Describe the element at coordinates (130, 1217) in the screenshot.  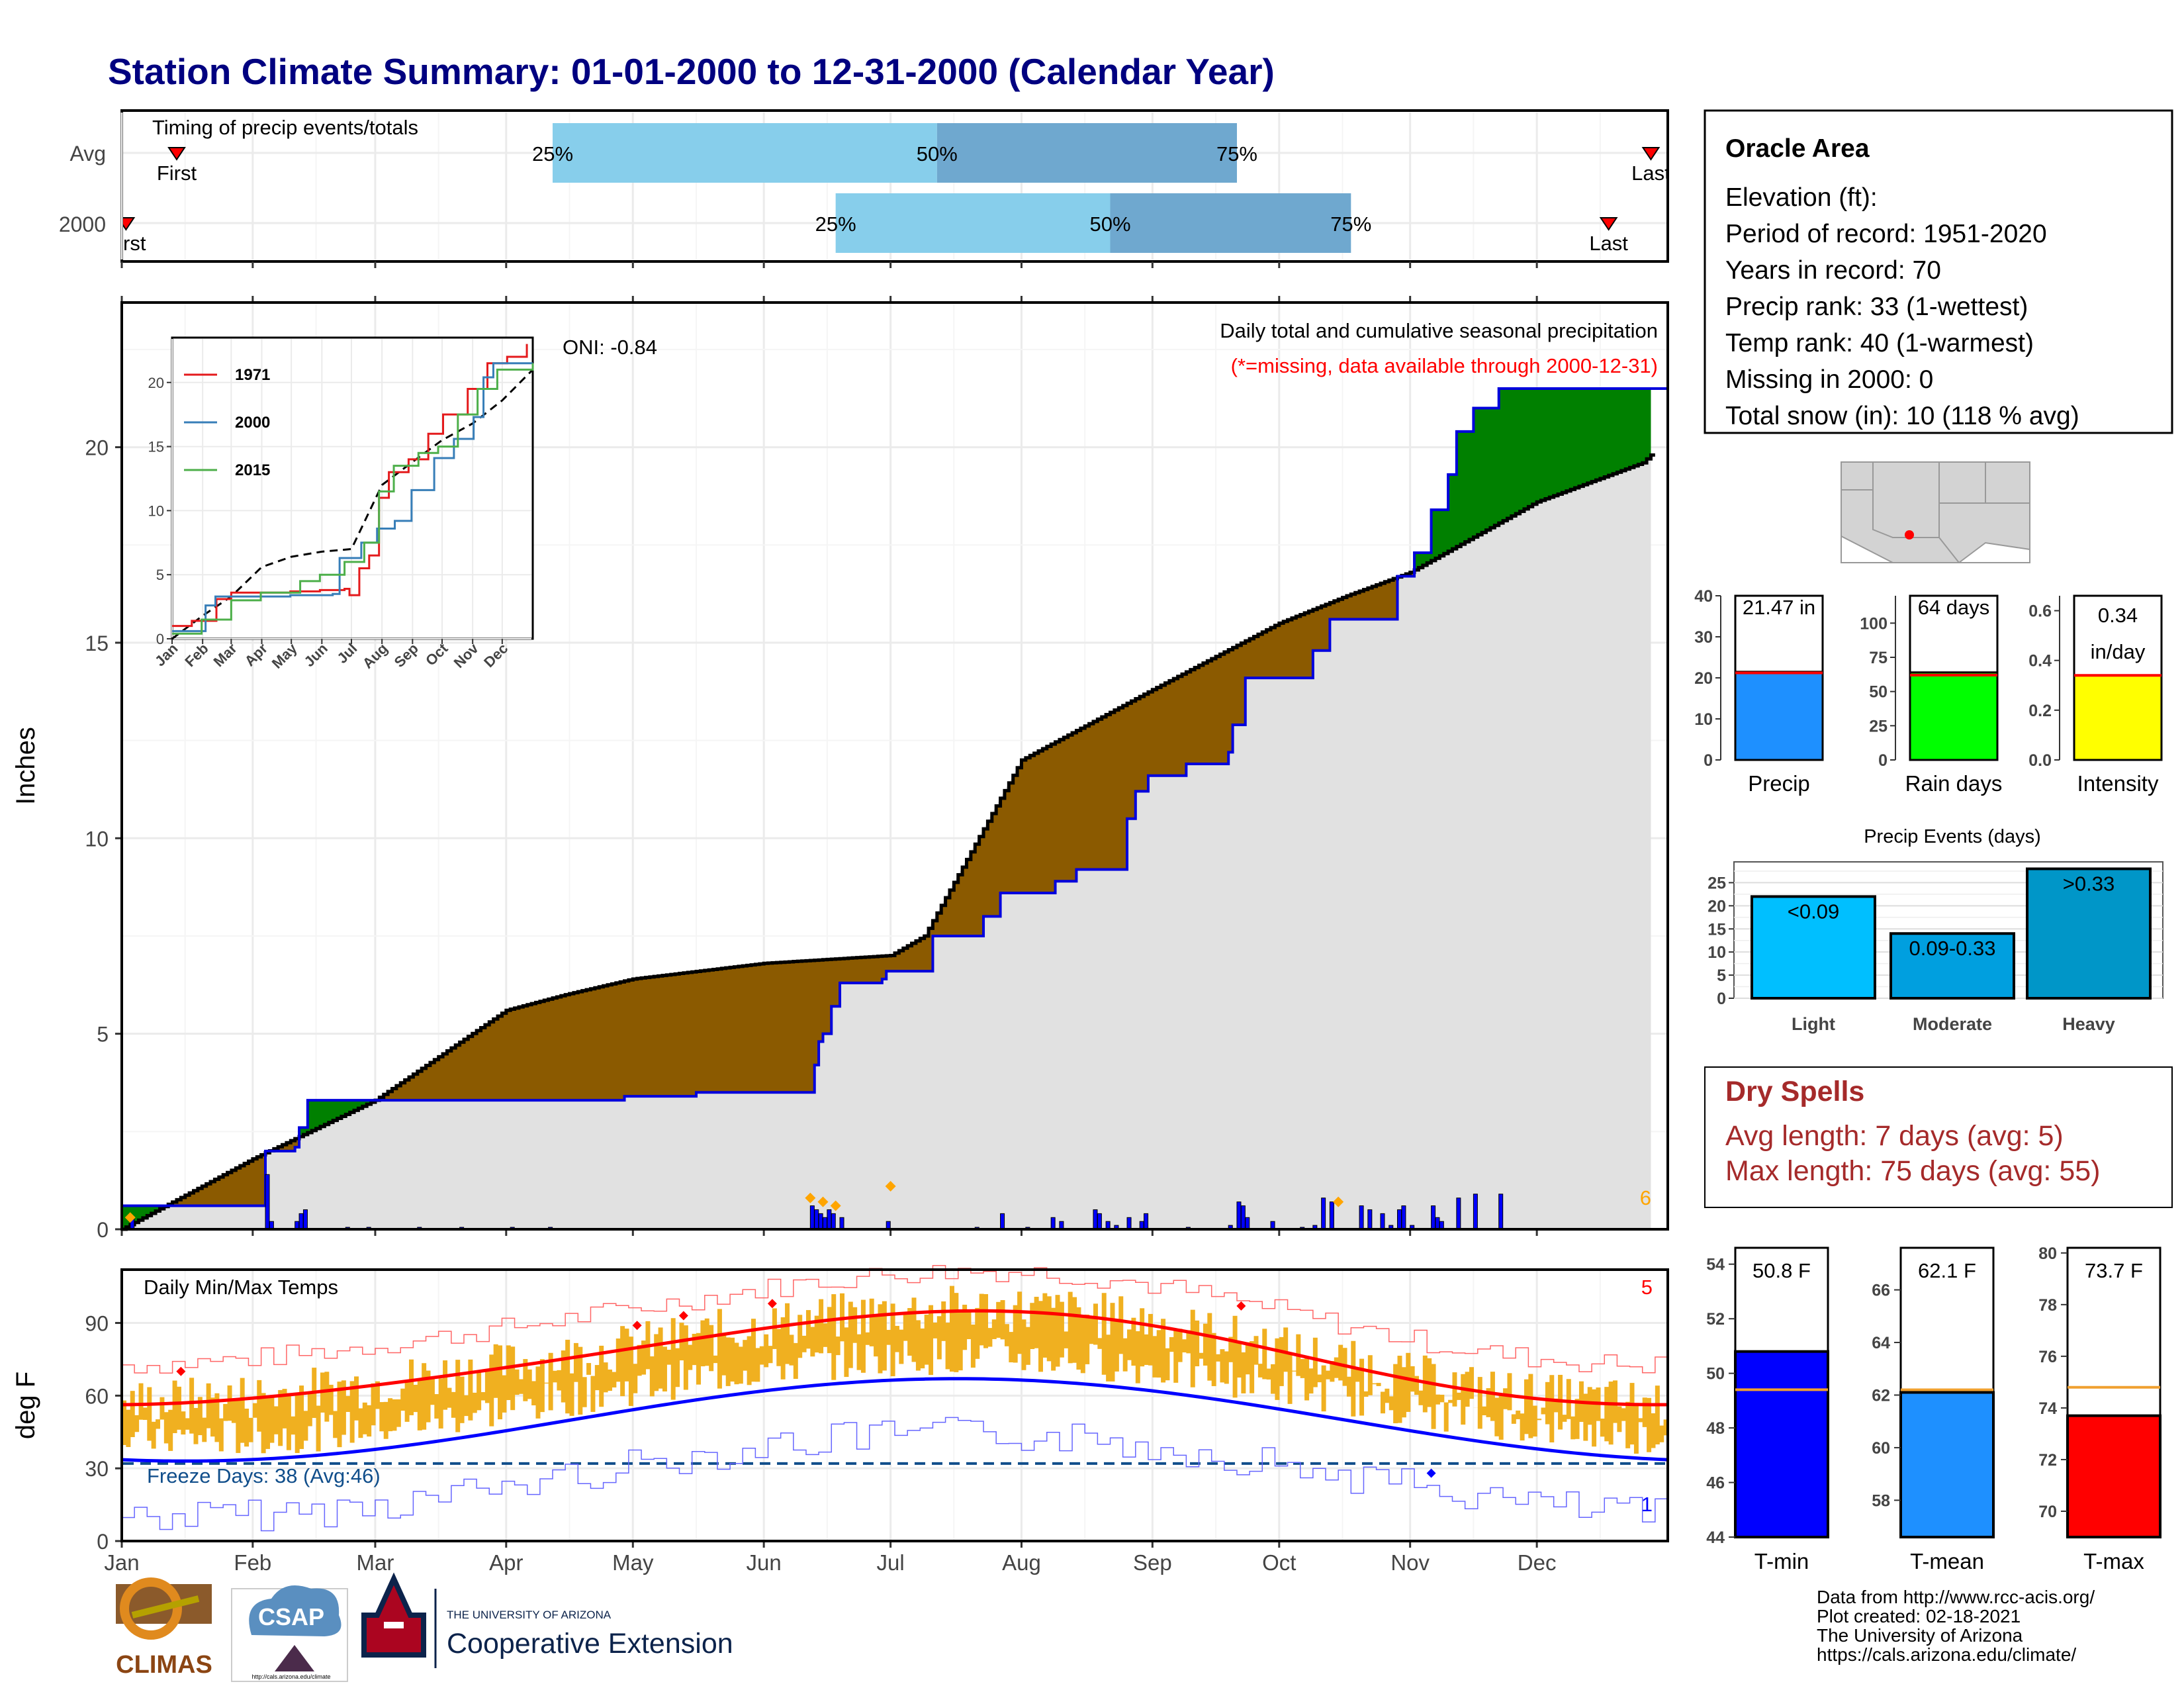
I see `daily-record-marker` at that location.